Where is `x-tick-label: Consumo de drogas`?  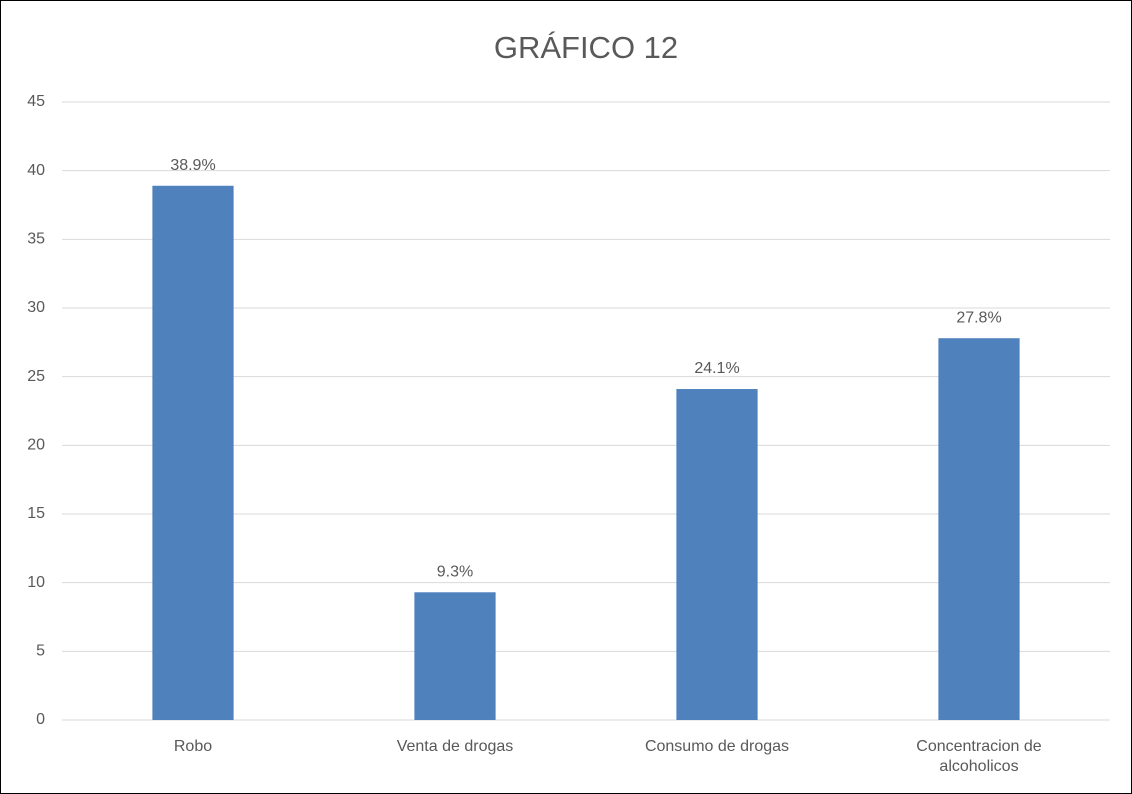
x-tick-label: Consumo de drogas is located at coordinates (717, 746).